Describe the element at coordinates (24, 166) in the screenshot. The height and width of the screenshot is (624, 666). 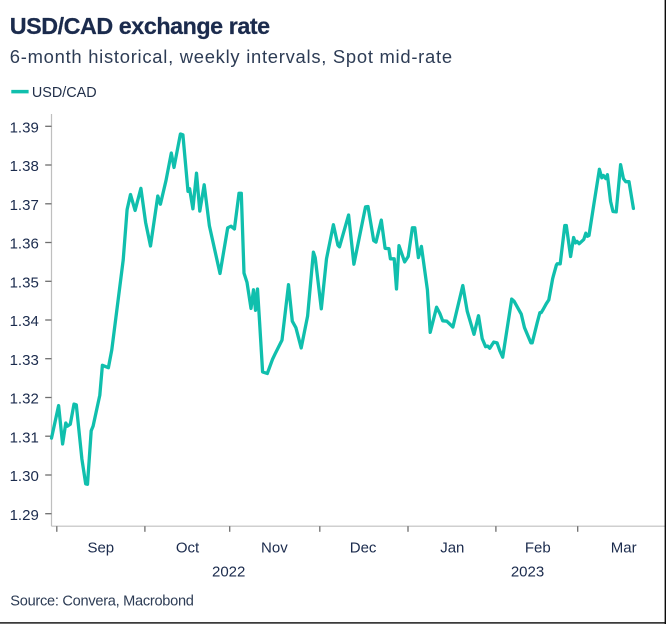
I see `svg-text: 1.38` at that location.